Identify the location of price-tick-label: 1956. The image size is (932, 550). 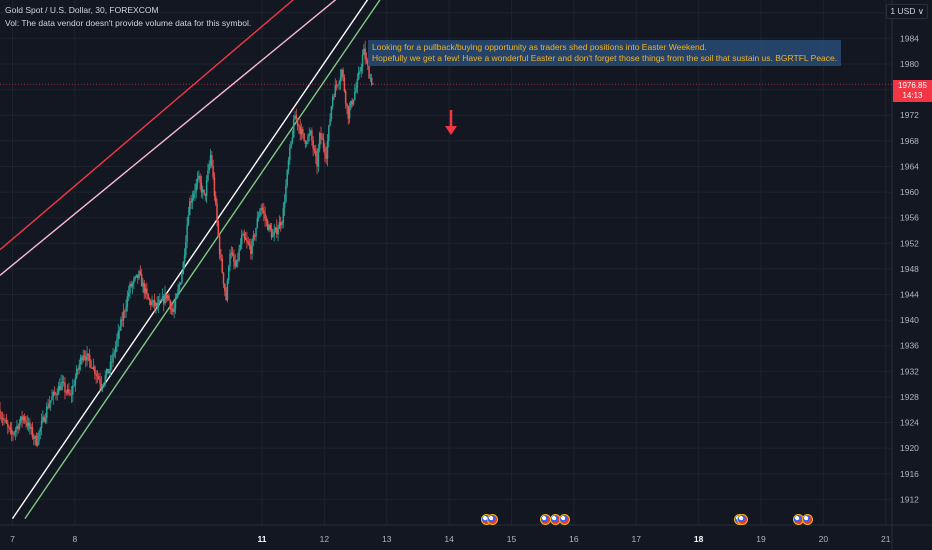
(909, 218).